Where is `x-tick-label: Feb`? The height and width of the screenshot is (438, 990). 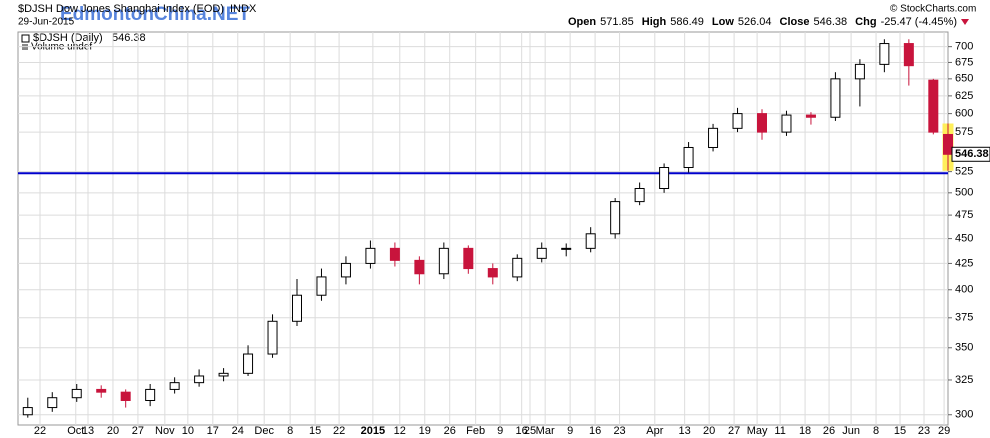 x-tick-label: Feb is located at coordinates (475, 431).